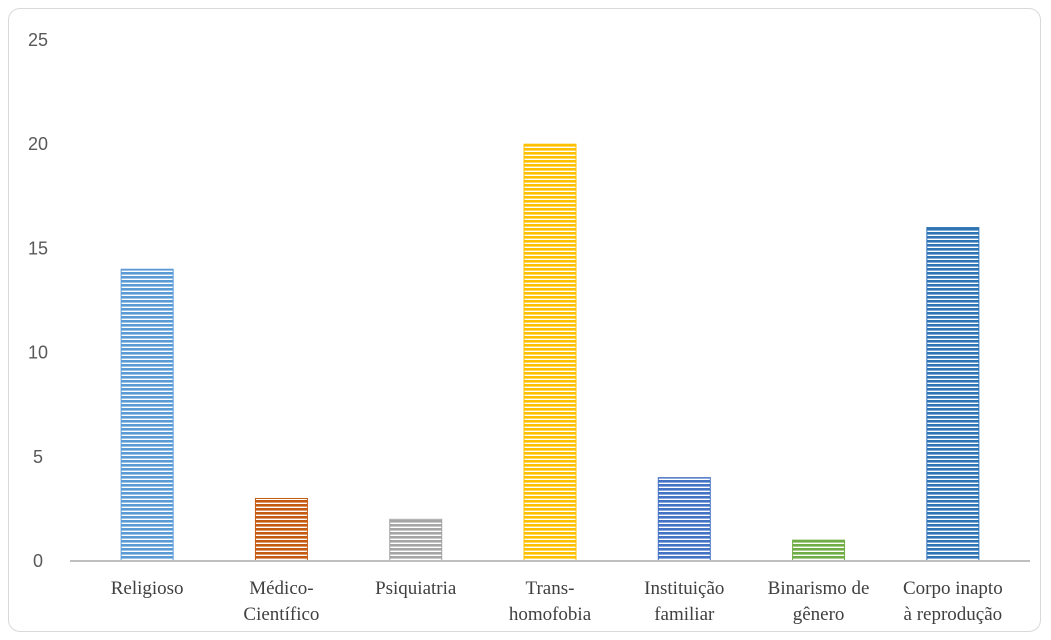 The image size is (1051, 640). I want to click on y-tick-label: 15, so click(38, 248).